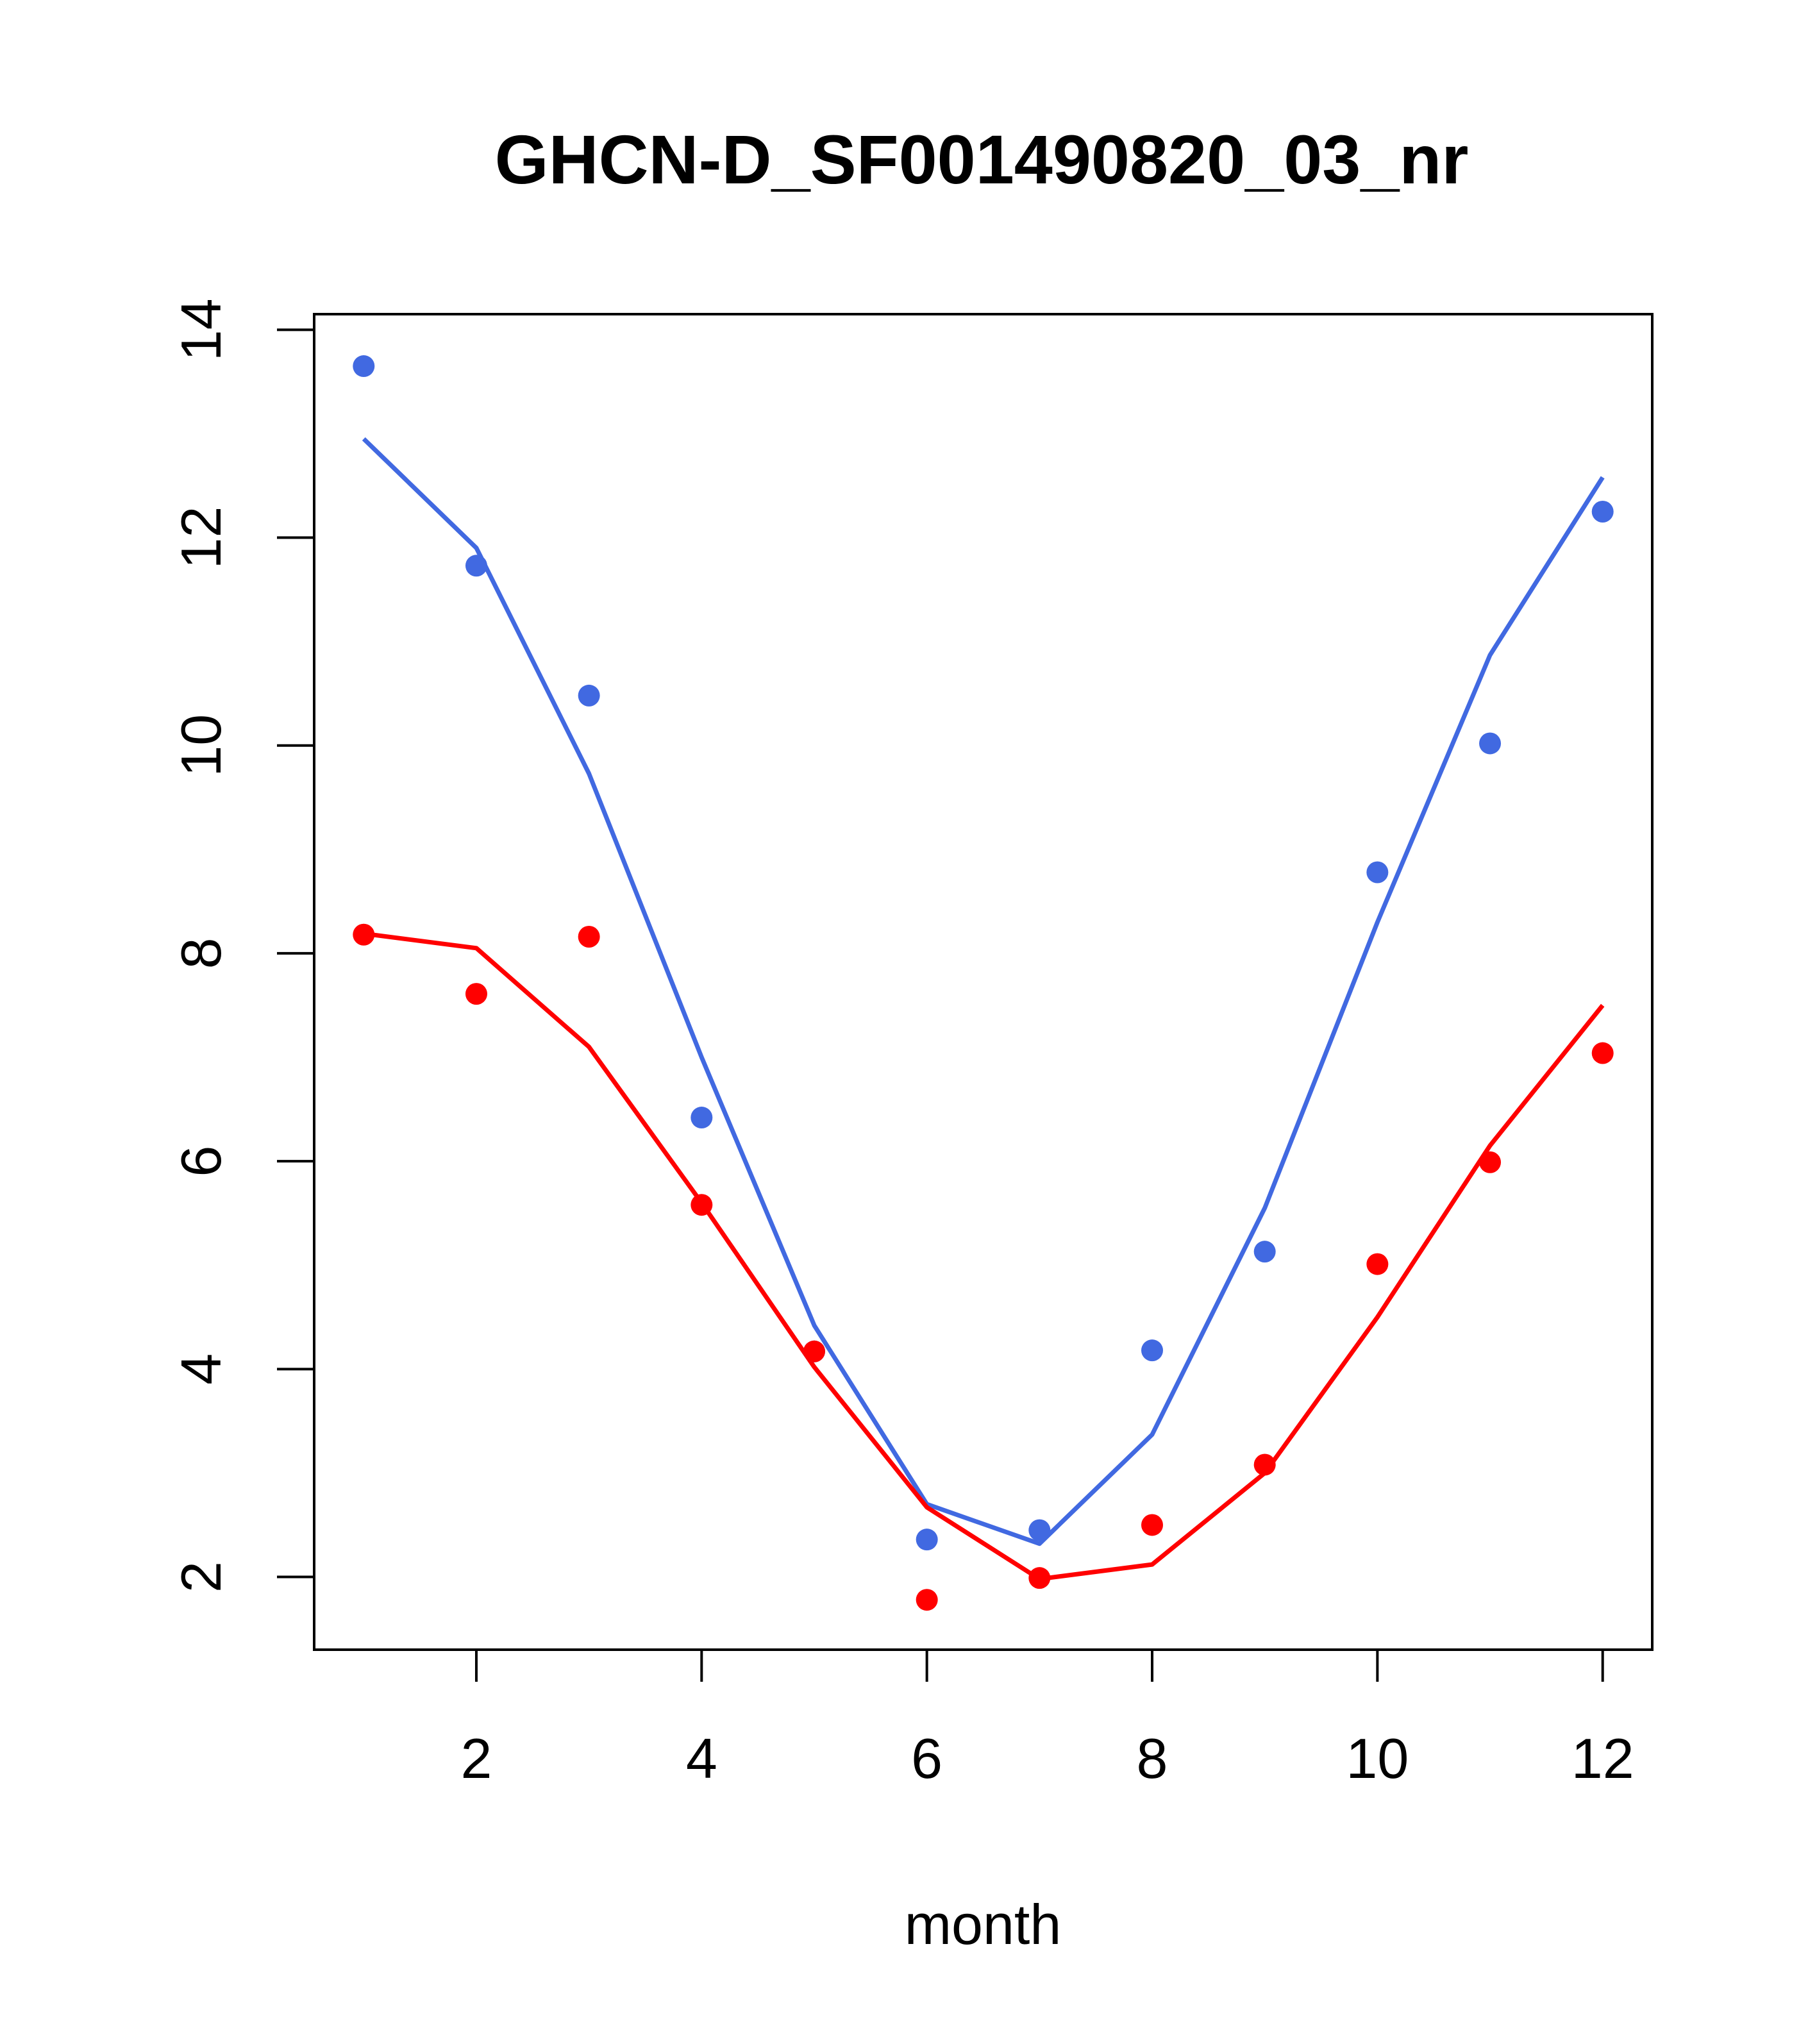 This screenshot has height=2044, width=1817. I want to click on x-axis-label: month, so click(984, 1924).